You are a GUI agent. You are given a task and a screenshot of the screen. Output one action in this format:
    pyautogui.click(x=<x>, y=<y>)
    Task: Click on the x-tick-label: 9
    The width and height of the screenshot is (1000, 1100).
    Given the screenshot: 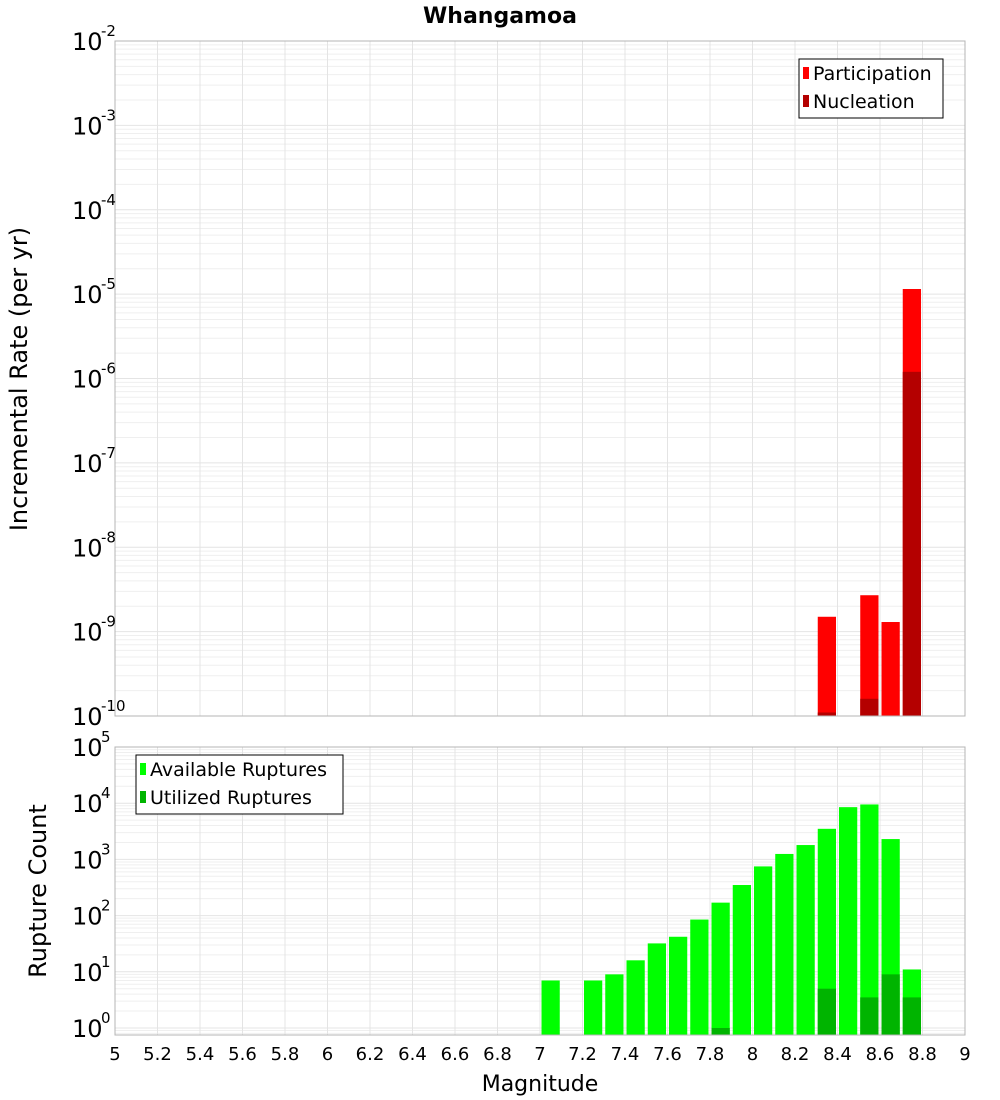 What is the action you would take?
    pyautogui.click(x=964, y=1054)
    